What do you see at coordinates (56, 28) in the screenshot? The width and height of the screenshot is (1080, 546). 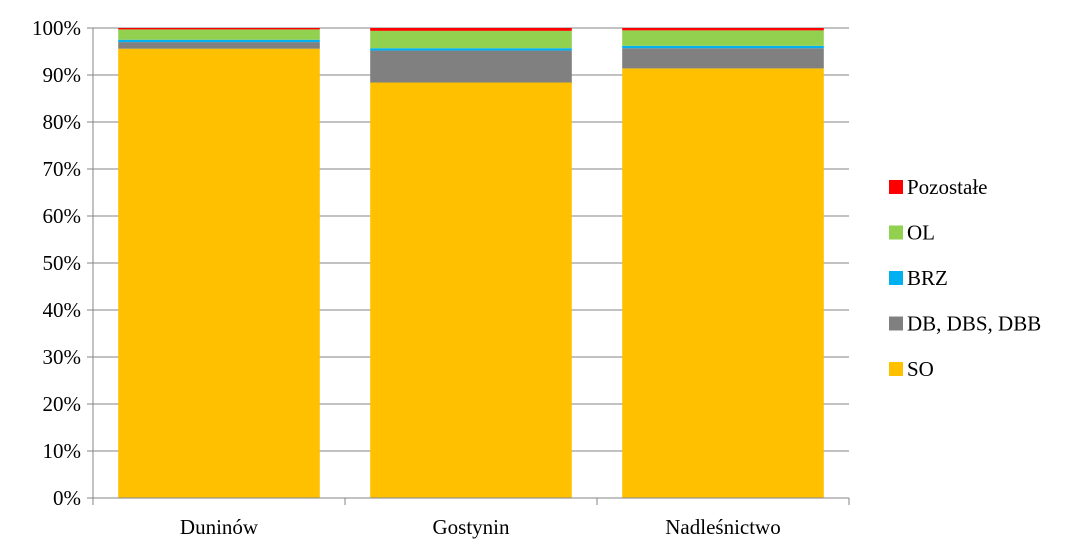 I see `y-tick-label: 100%` at bounding box center [56, 28].